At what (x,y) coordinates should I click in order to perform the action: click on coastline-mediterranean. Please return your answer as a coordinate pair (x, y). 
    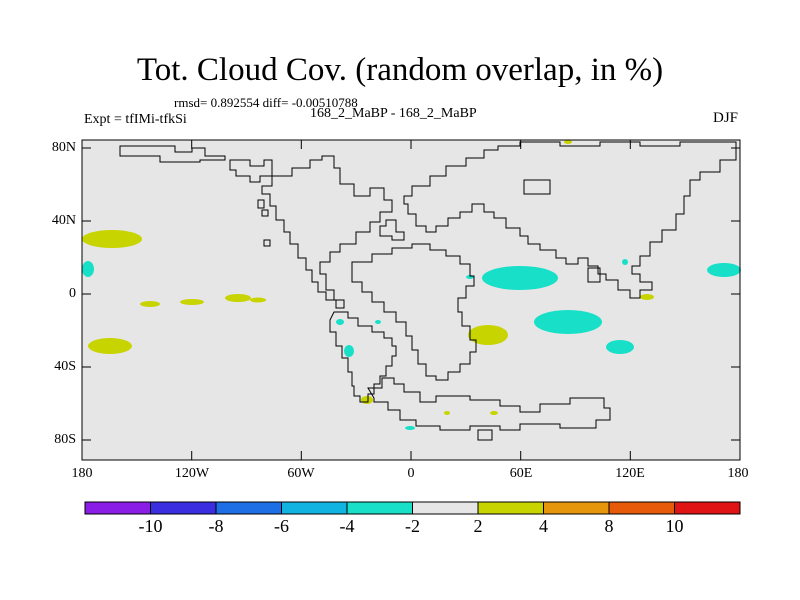
    Looking at the image, I should click on (392, 230).